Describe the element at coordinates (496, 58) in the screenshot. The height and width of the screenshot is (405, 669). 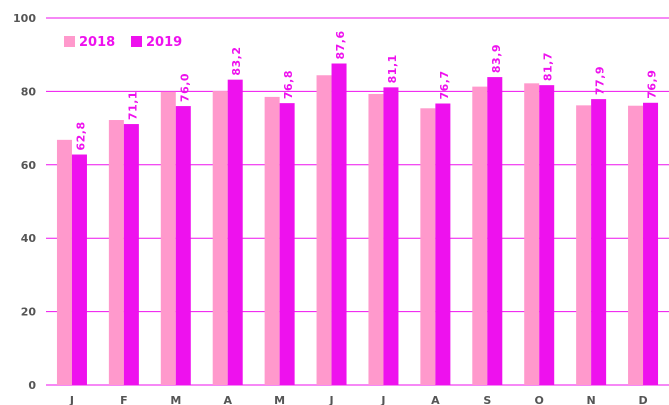
I see `data-label-2019: 83,9` at that location.